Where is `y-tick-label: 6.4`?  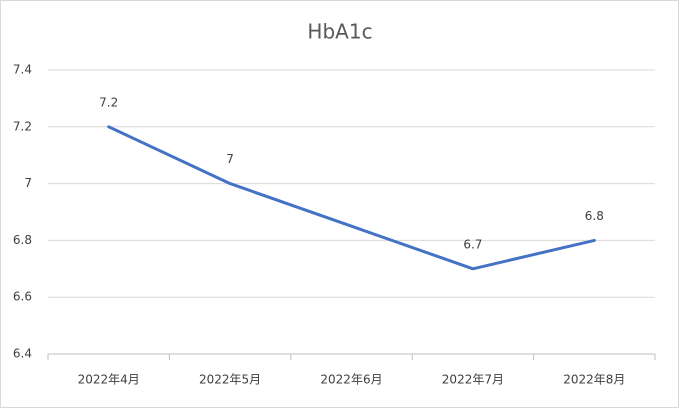
y-tick-label: 6.4 is located at coordinates (22, 354).